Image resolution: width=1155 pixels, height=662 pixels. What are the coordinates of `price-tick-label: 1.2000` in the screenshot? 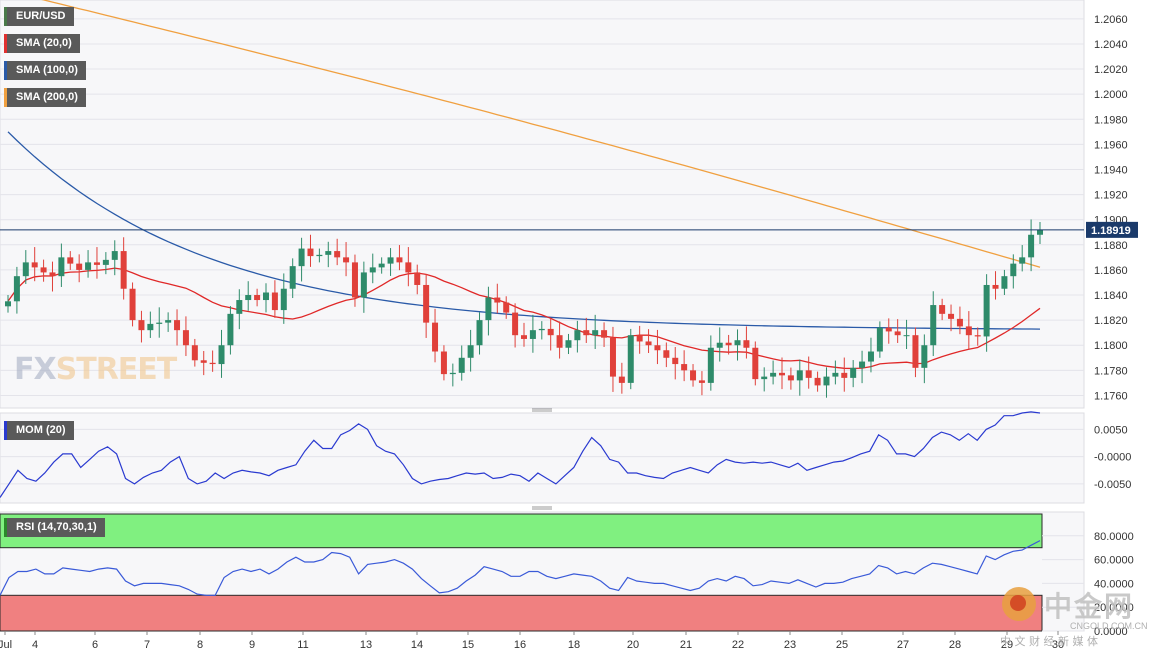 It's located at (1111, 95).